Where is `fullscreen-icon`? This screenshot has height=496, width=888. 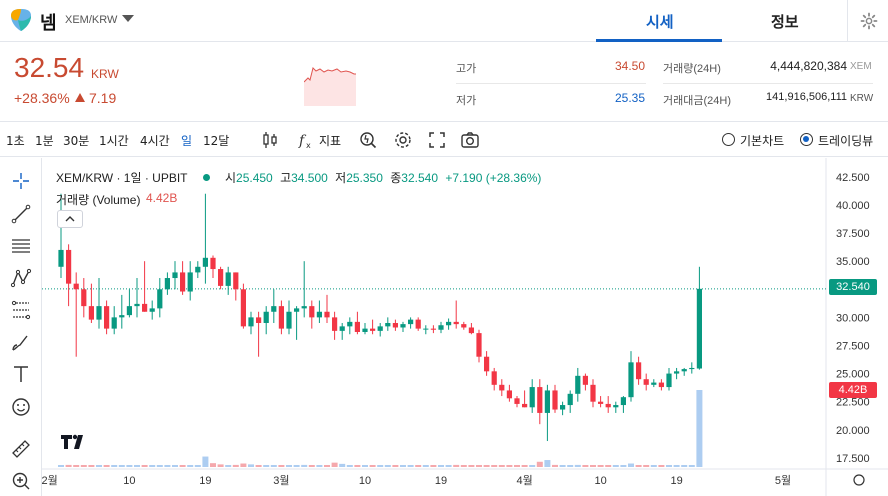 fullscreen-icon is located at coordinates (437, 140).